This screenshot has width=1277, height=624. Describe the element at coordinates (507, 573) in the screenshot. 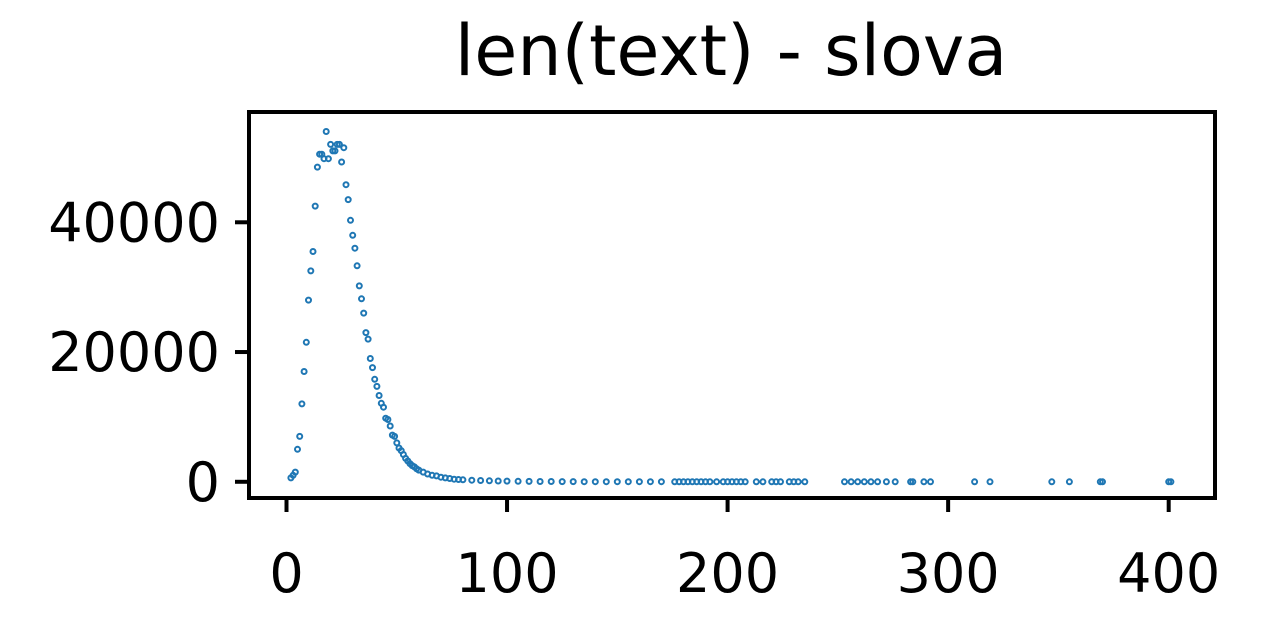

I see `x-tick-label: 100` at that location.